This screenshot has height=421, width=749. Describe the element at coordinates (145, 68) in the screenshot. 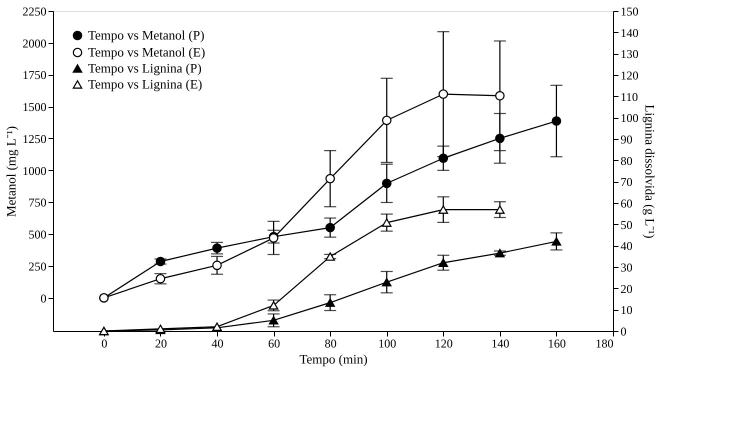

I see `legend-label: Tempo vs Lignina (P)` at that location.